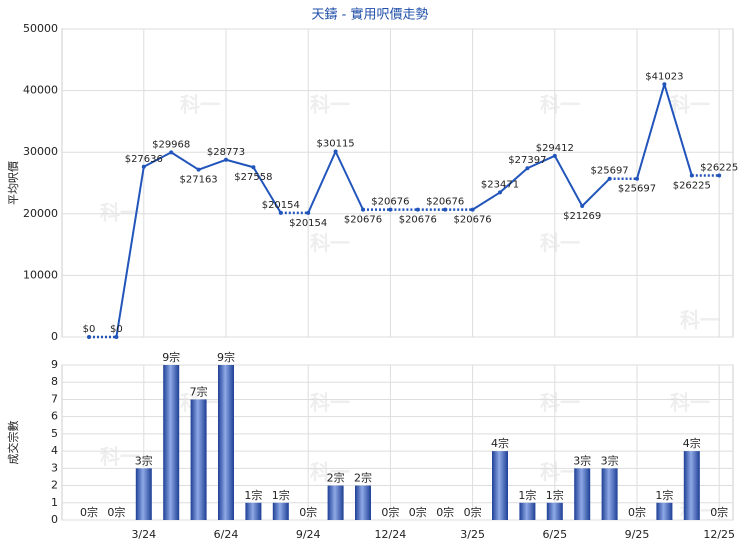 The image size is (740, 550). I want to click on value-label: $41023, so click(664, 76).